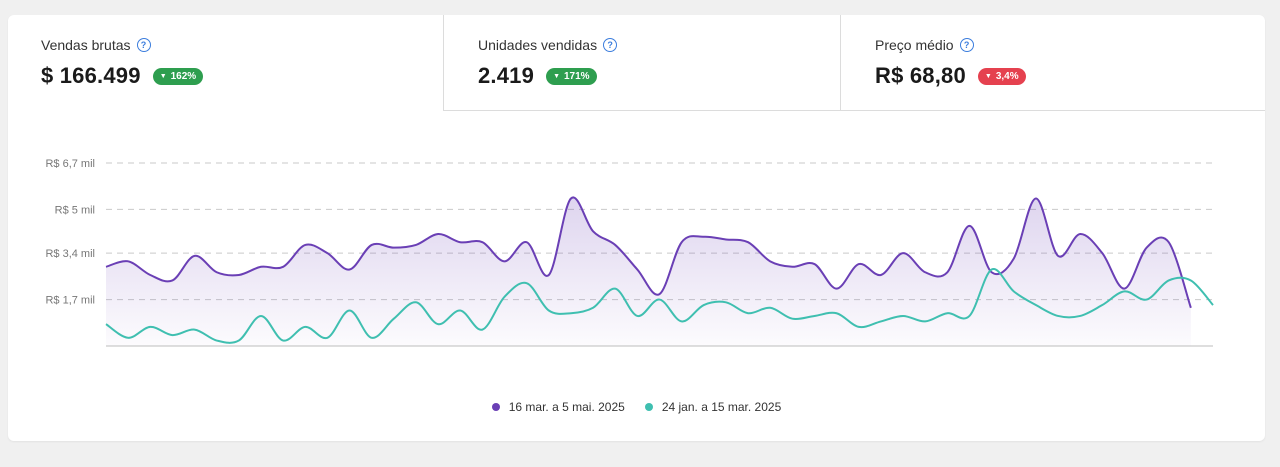 The image size is (1280, 467). Describe the element at coordinates (721, 407) in the screenshot. I see `legend-label: 24 jan. a 15 mar. 2025` at that location.